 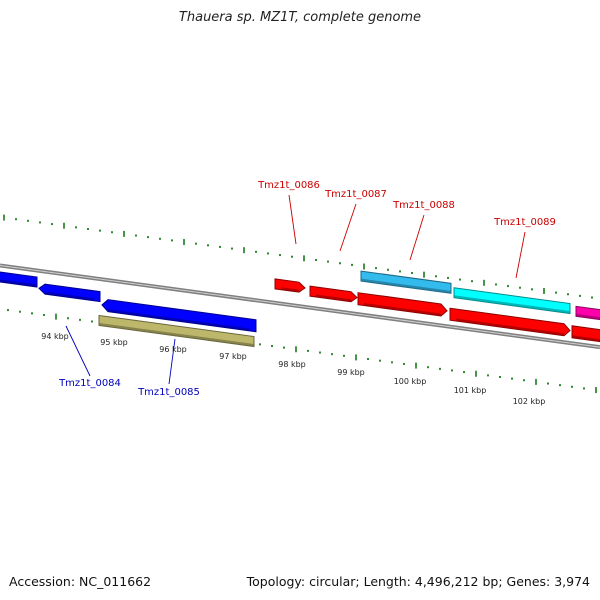 I want to click on gene-arrow-blue-2-shade, so click(x=69, y=296).